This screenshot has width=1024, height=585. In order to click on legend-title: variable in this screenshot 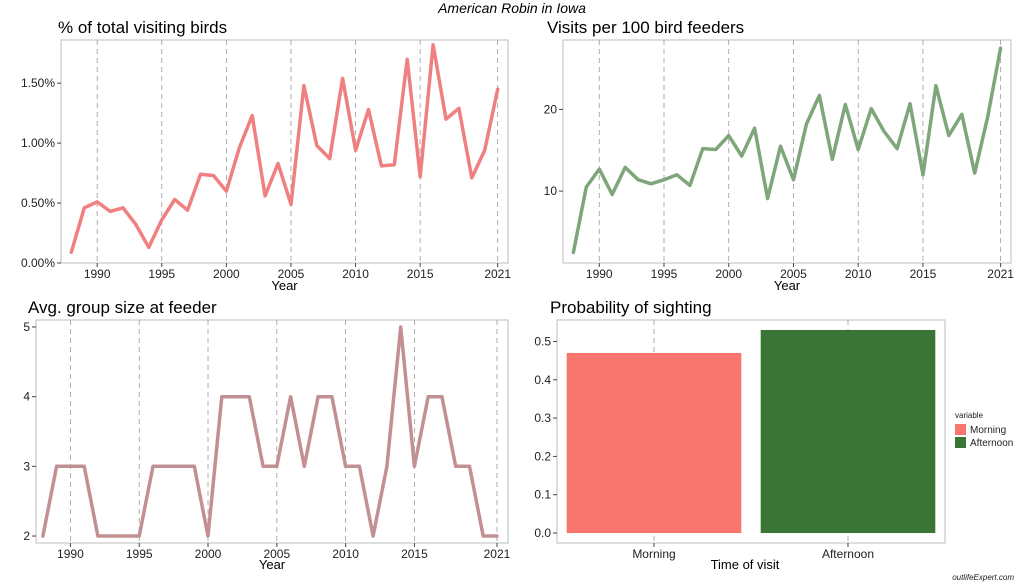, I will do `click(969, 415)`.